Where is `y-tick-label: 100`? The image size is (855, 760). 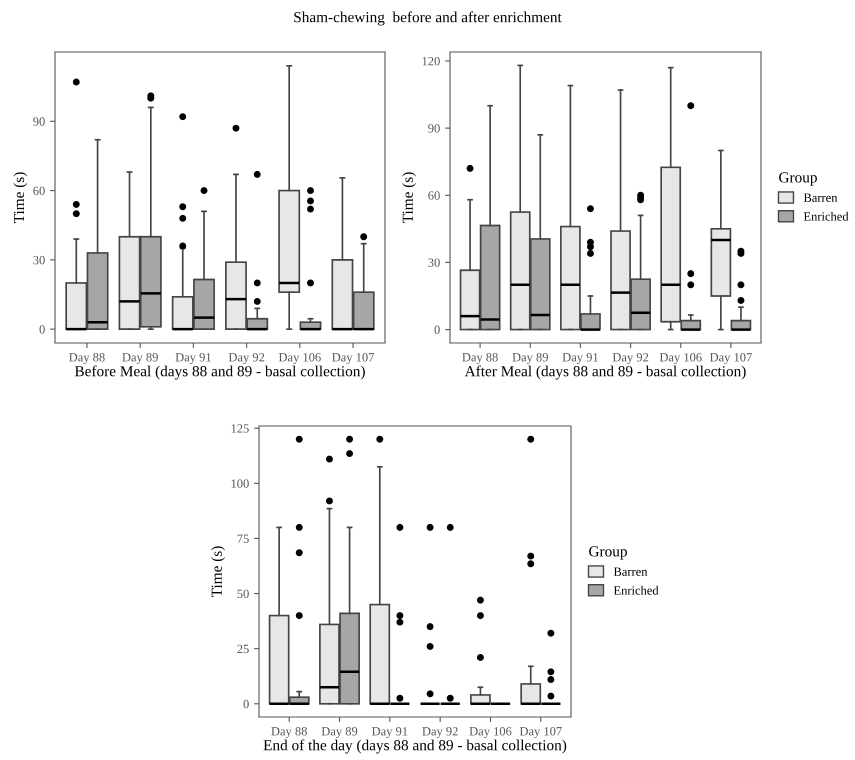 y-tick-label: 100 is located at coordinates (240, 483).